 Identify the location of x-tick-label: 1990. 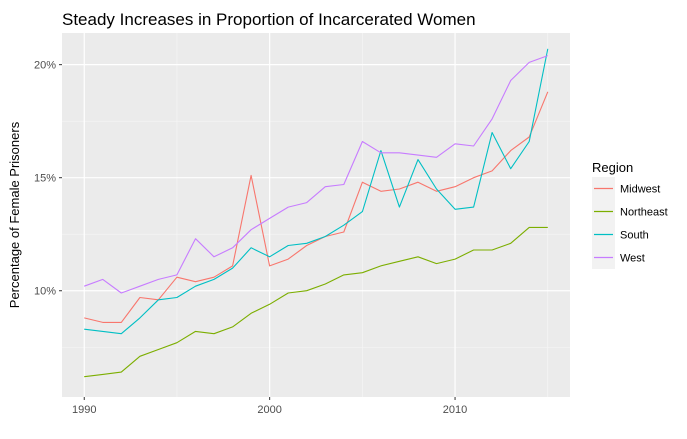
(84, 410).